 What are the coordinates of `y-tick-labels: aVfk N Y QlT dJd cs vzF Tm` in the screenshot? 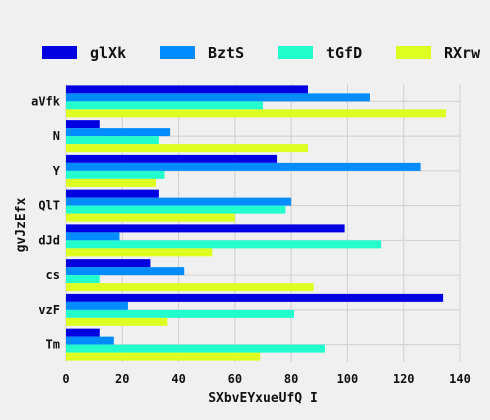 It's located at (46, 222).